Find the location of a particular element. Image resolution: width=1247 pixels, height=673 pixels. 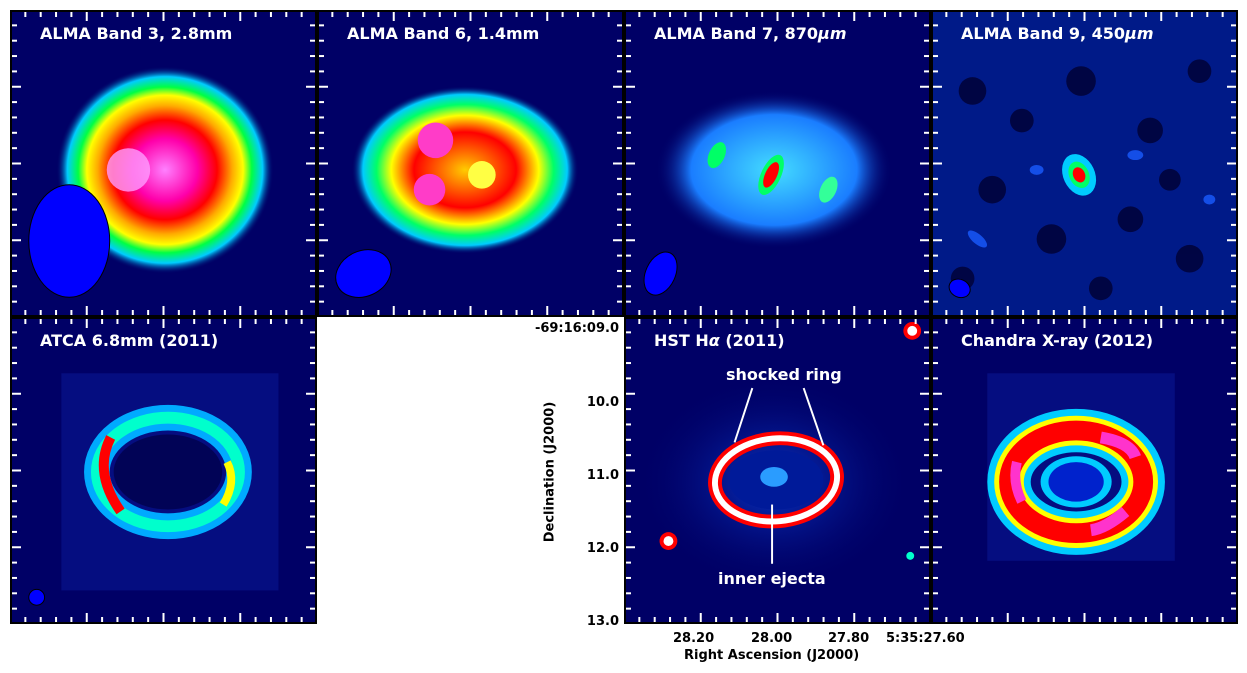

band3-image is located at coordinates (163, 163).